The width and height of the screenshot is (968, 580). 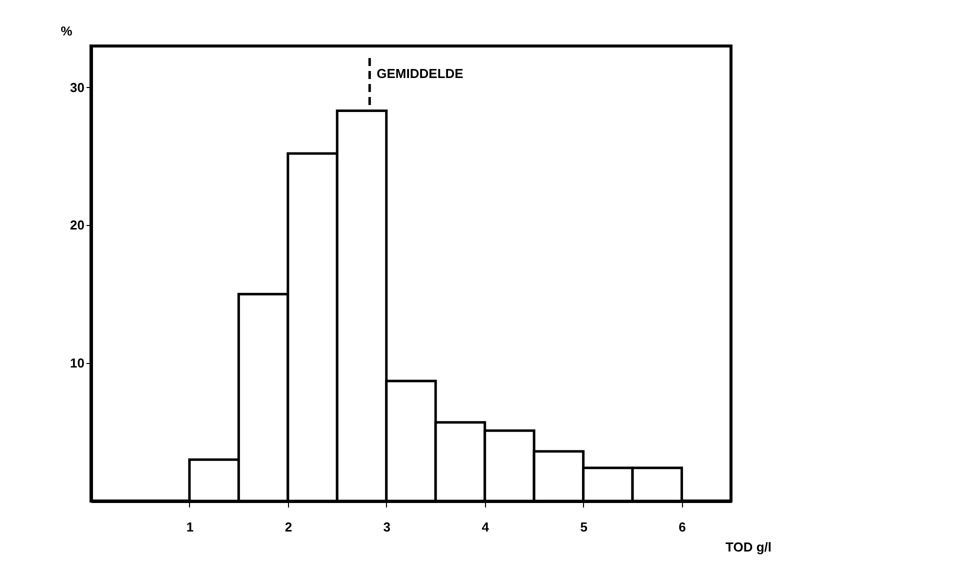 What do you see at coordinates (584, 527) in the screenshot?
I see `x-tick-label: 5` at bounding box center [584, 527].